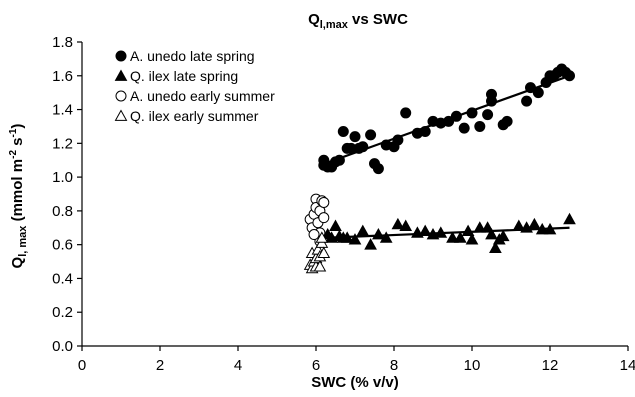  What do you see at coordinates (355, 382) in the screenshot?
I see `x-axis-title: SWC (% v/v)` at bounding box center [355, 382].